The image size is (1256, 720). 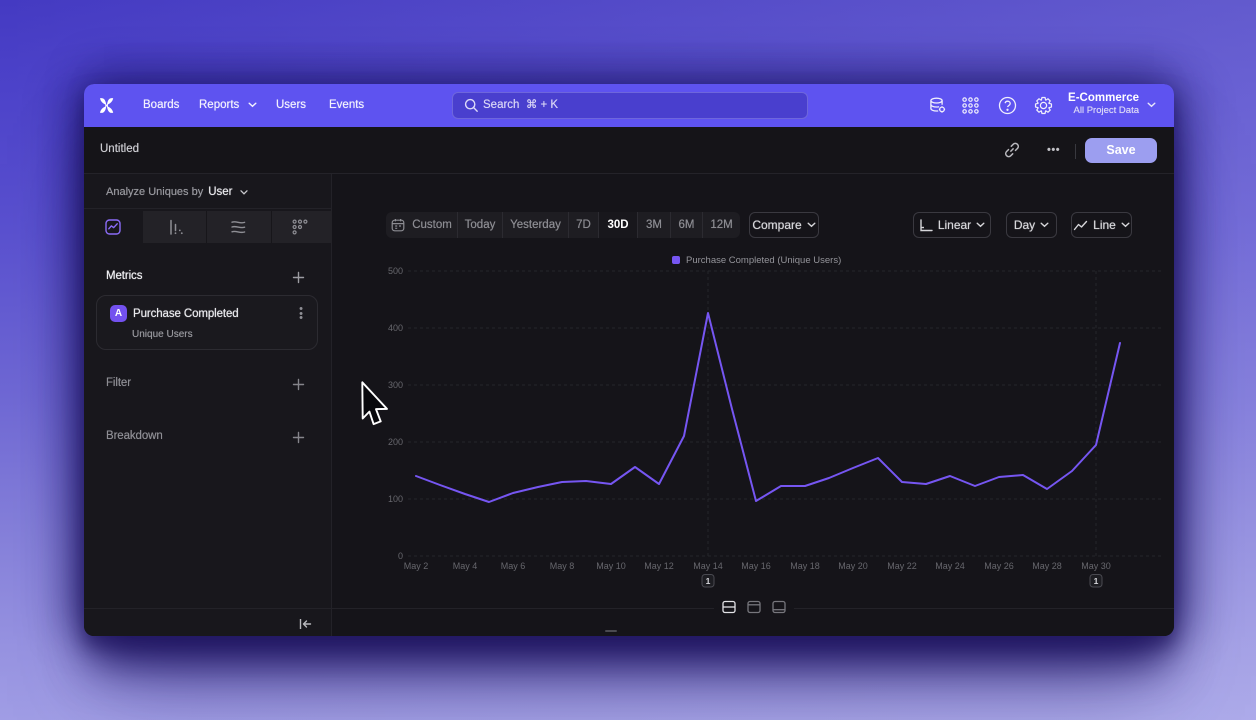 What do you see at coordinates (902, 566) in the screenshot?
I see `svg-text: May 22` at bounding box center [902, 566].